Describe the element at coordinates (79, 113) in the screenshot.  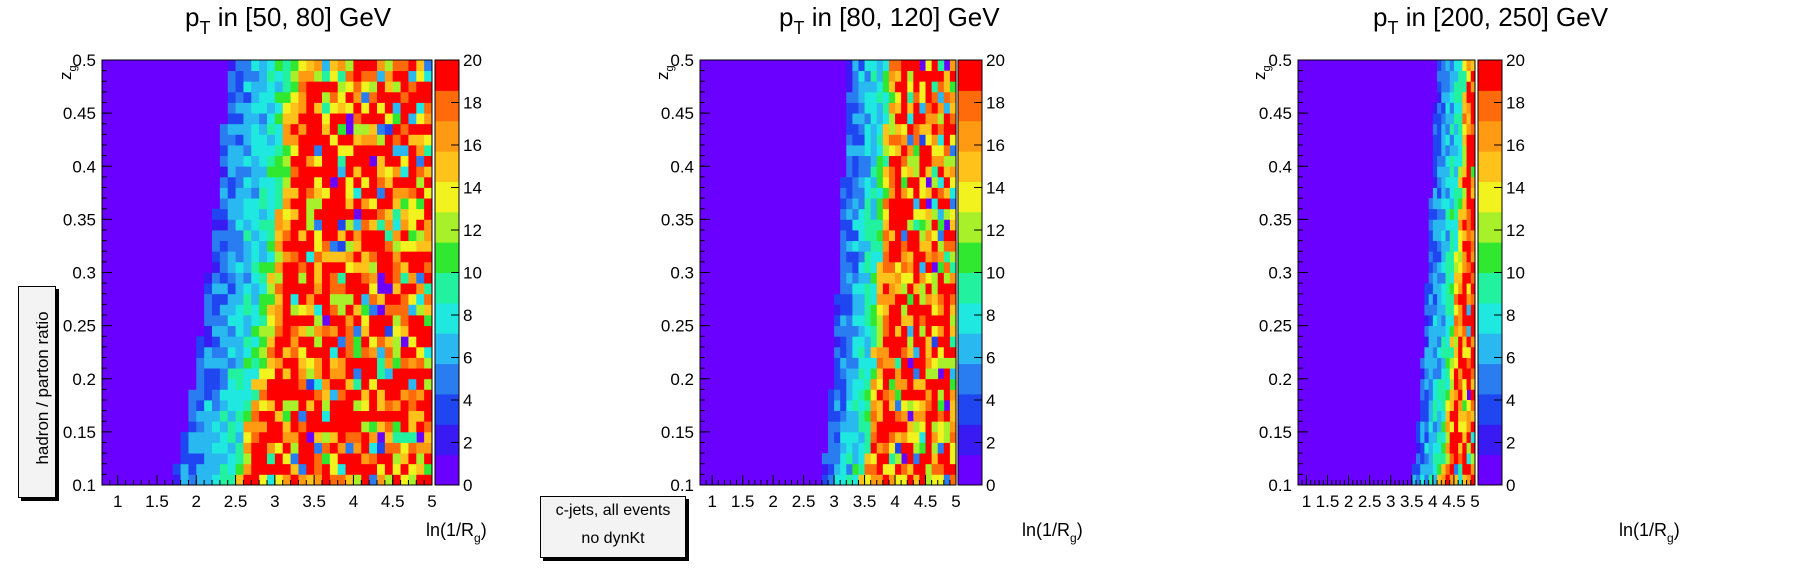
I see `y-tick-label: 0.45` at that location.